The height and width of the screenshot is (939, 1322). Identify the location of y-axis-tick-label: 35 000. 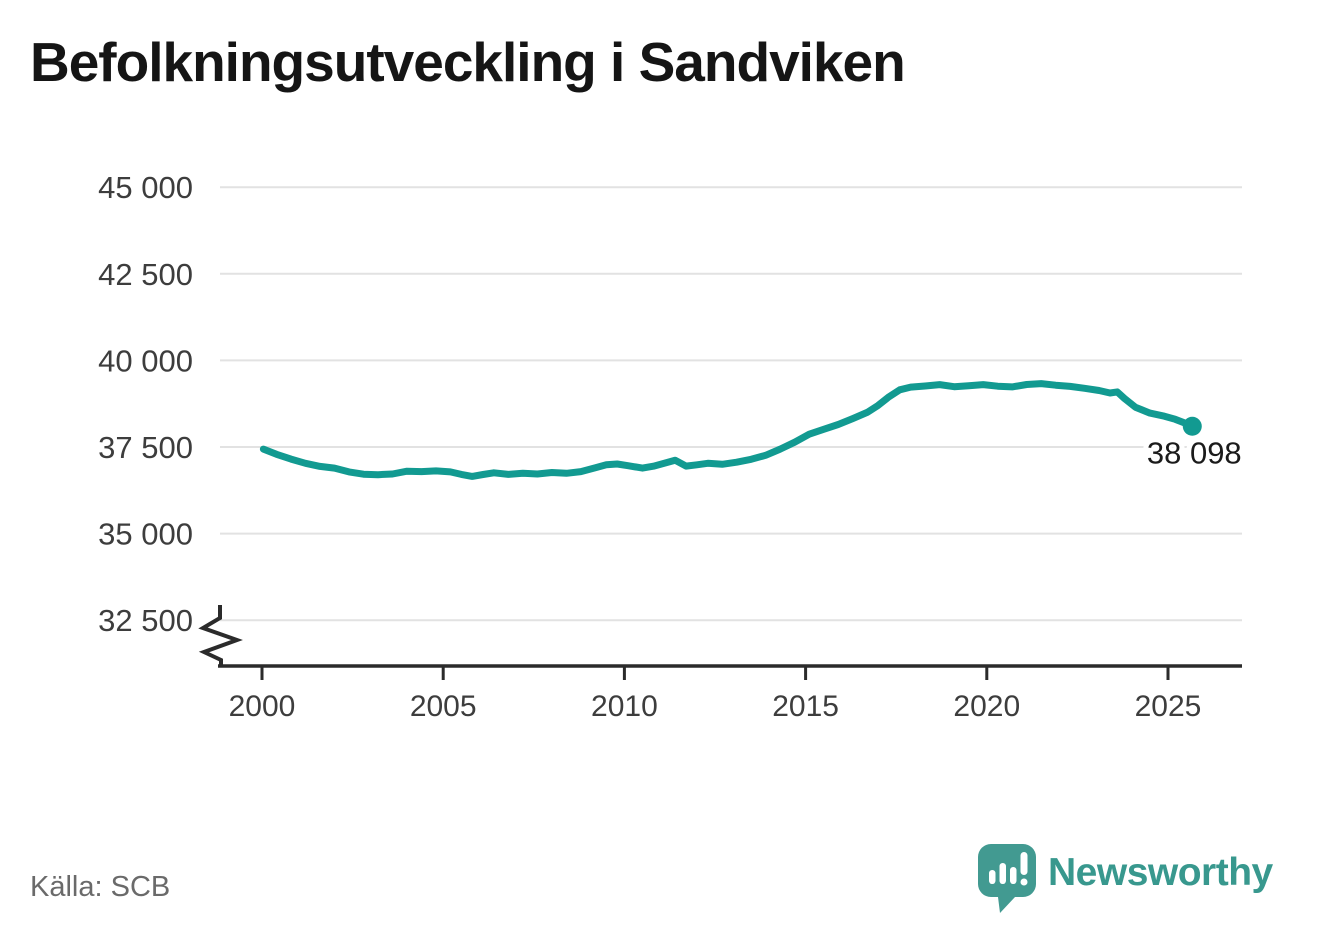
(145, 534).